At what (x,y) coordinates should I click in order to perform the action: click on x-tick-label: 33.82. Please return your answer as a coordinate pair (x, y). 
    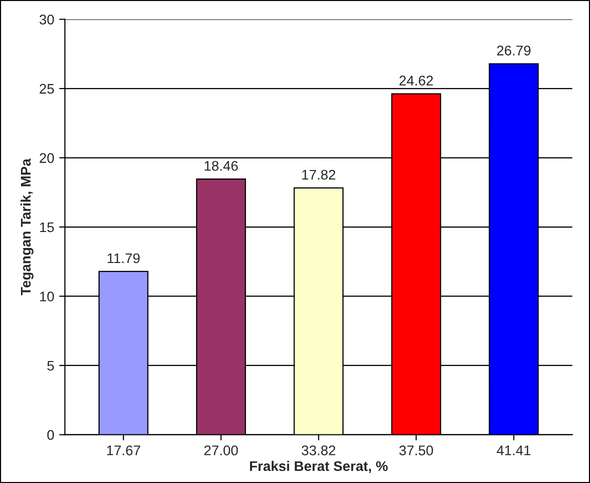
    Looking at the image, I should click on (319, 450).